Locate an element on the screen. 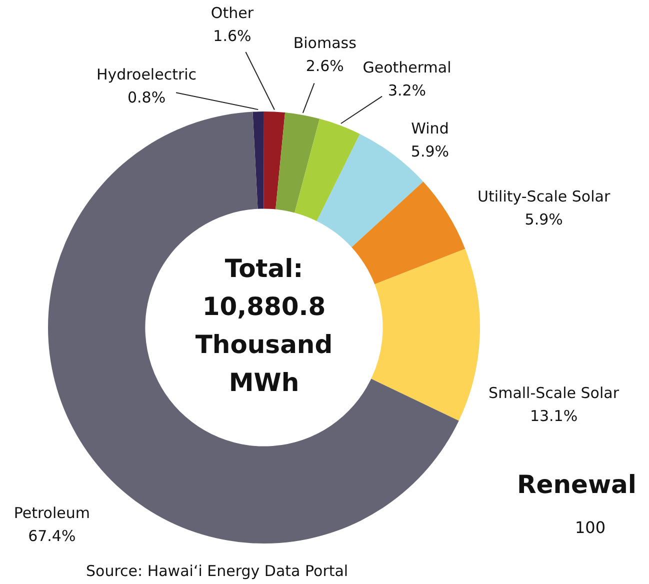 The height and width of the screenshot is (584, 649). slice-label: Hydroelectric is located at coordinates (146, 75).